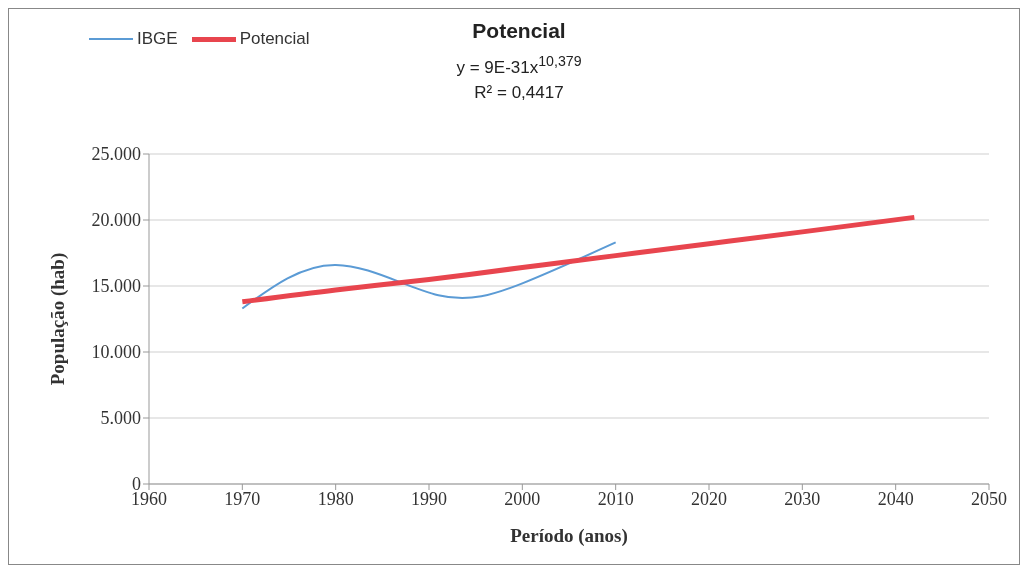 The image size is (1028, 575). Describe the element at coordinates (116, 154) in the screenshot. I see `y-tick-label: 25.000` at that location.